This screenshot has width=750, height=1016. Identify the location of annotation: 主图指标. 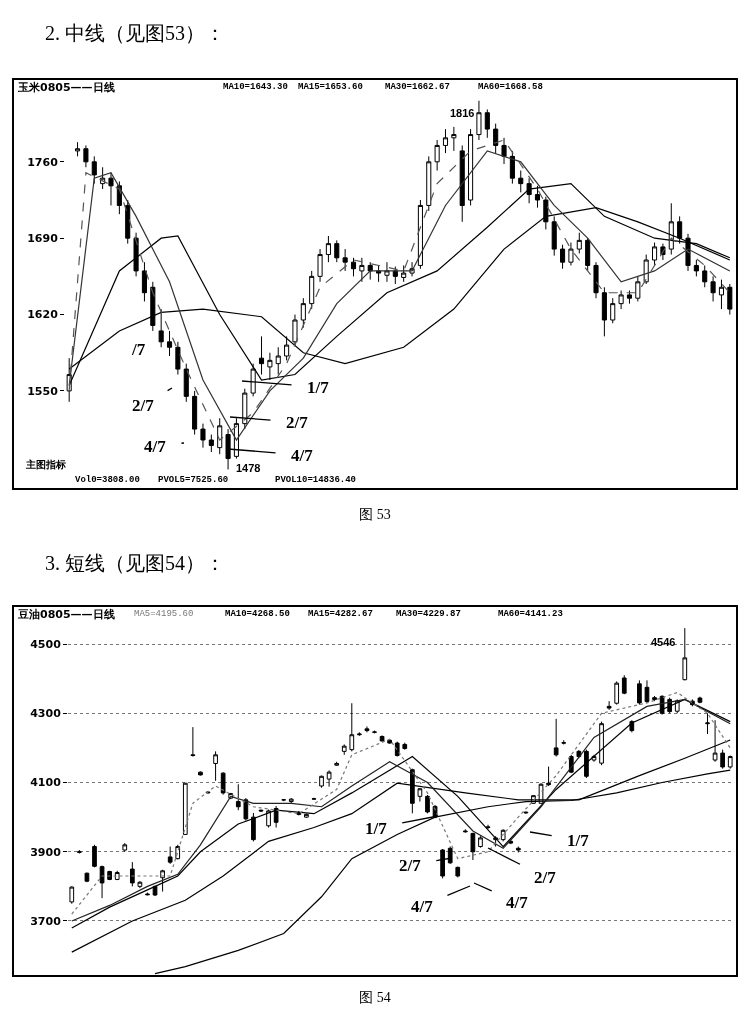
(45, 464).